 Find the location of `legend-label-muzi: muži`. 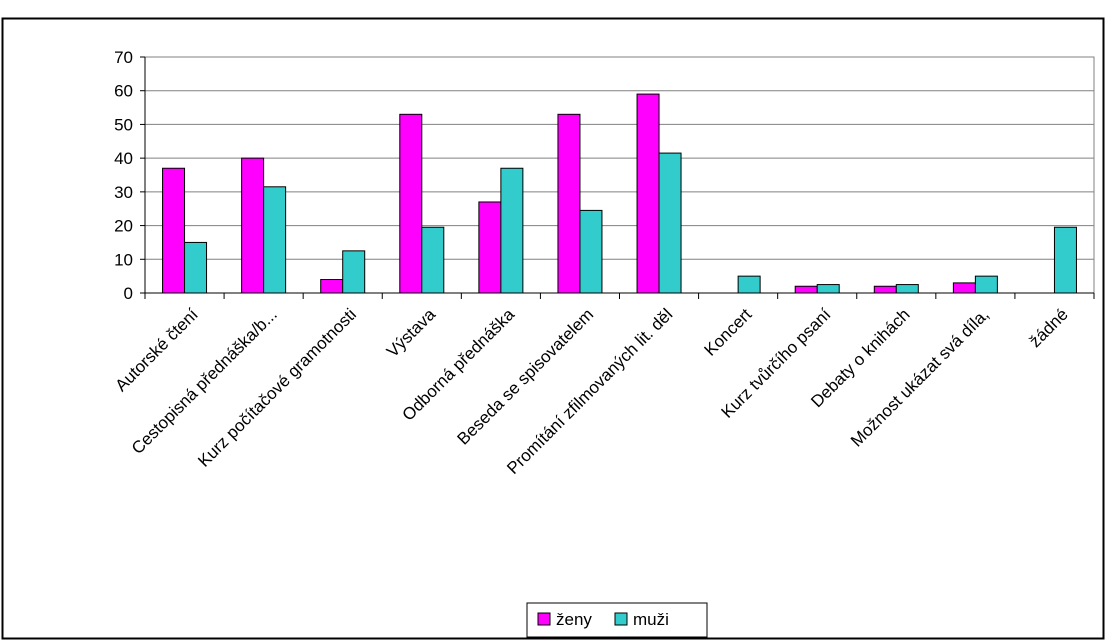

legend-label-muzi: muži is located at coordinates (651, 619).